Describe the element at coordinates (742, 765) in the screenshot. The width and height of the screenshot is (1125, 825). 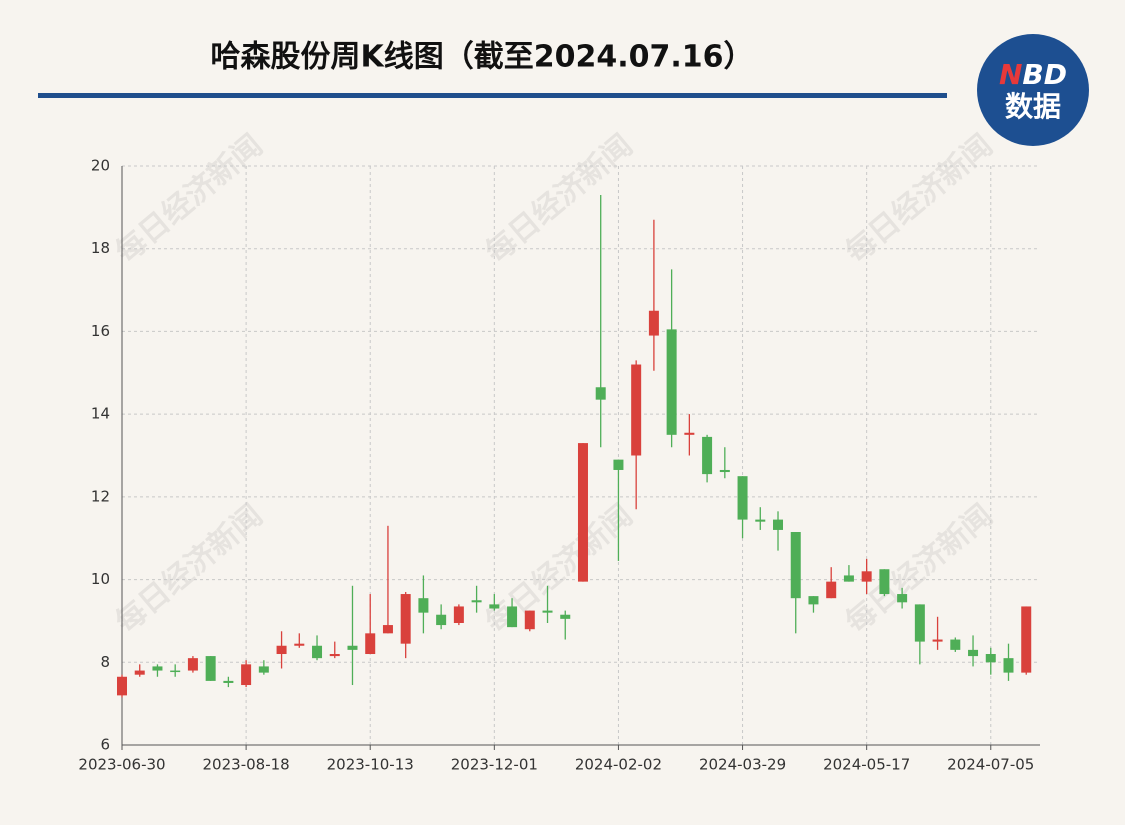
I see `x-tick-label: 2024-03-29` at that location.